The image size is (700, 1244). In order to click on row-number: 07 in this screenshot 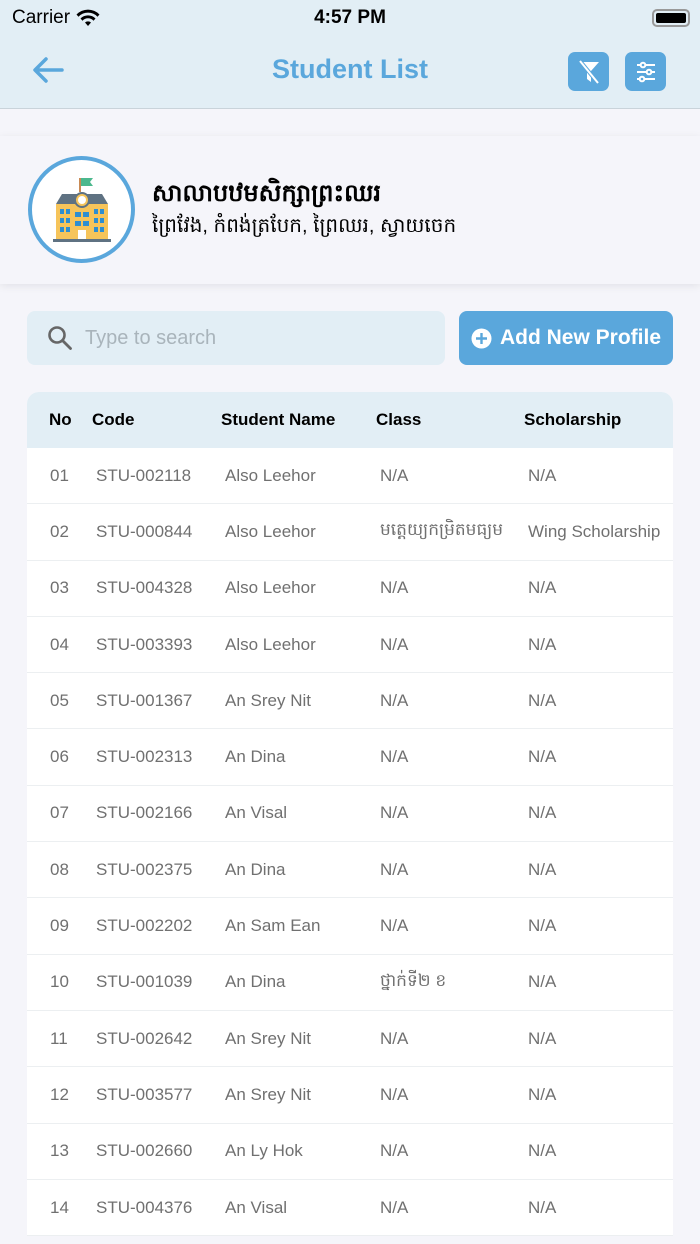, I will do `click(59, 813)`.